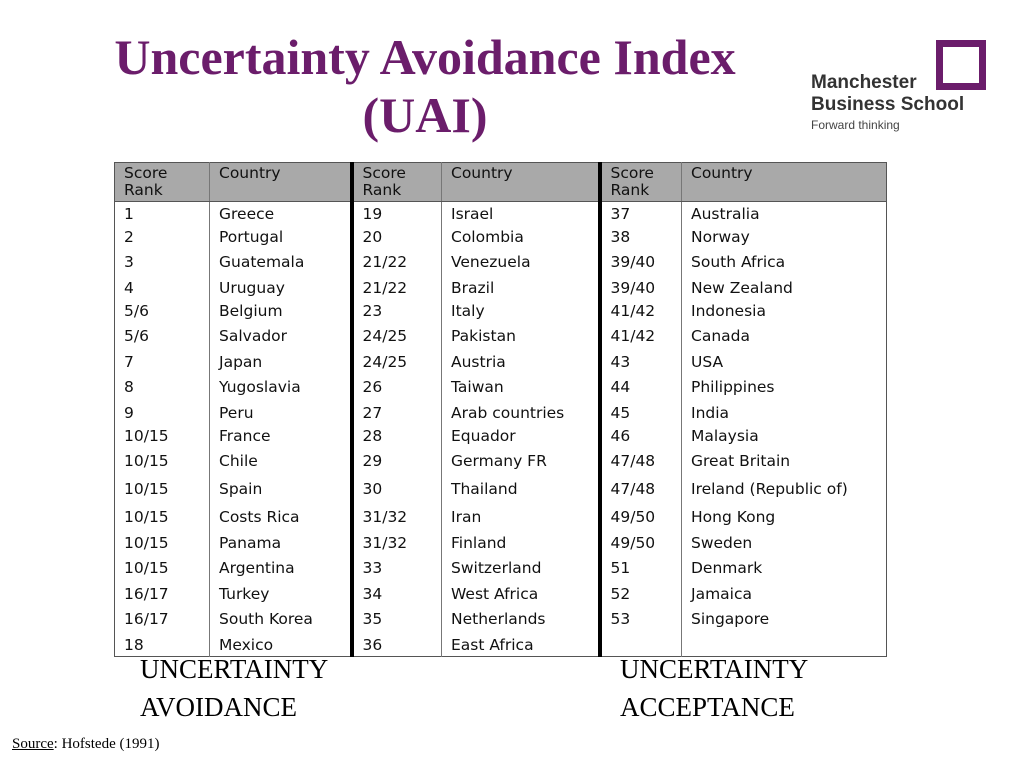 The height and width of the screenshot is (768, 1024). I want to click on country-cell: Uruguay, so click(281, 287).